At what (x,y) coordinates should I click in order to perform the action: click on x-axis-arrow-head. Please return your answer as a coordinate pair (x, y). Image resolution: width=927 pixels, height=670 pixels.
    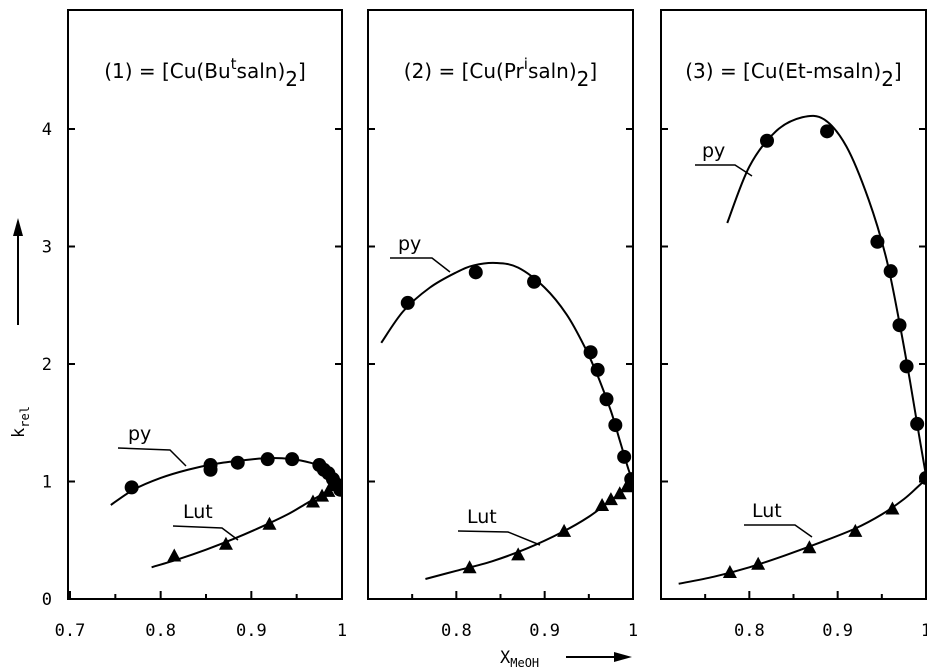
    Looking at the image, I should click on (623, 657).